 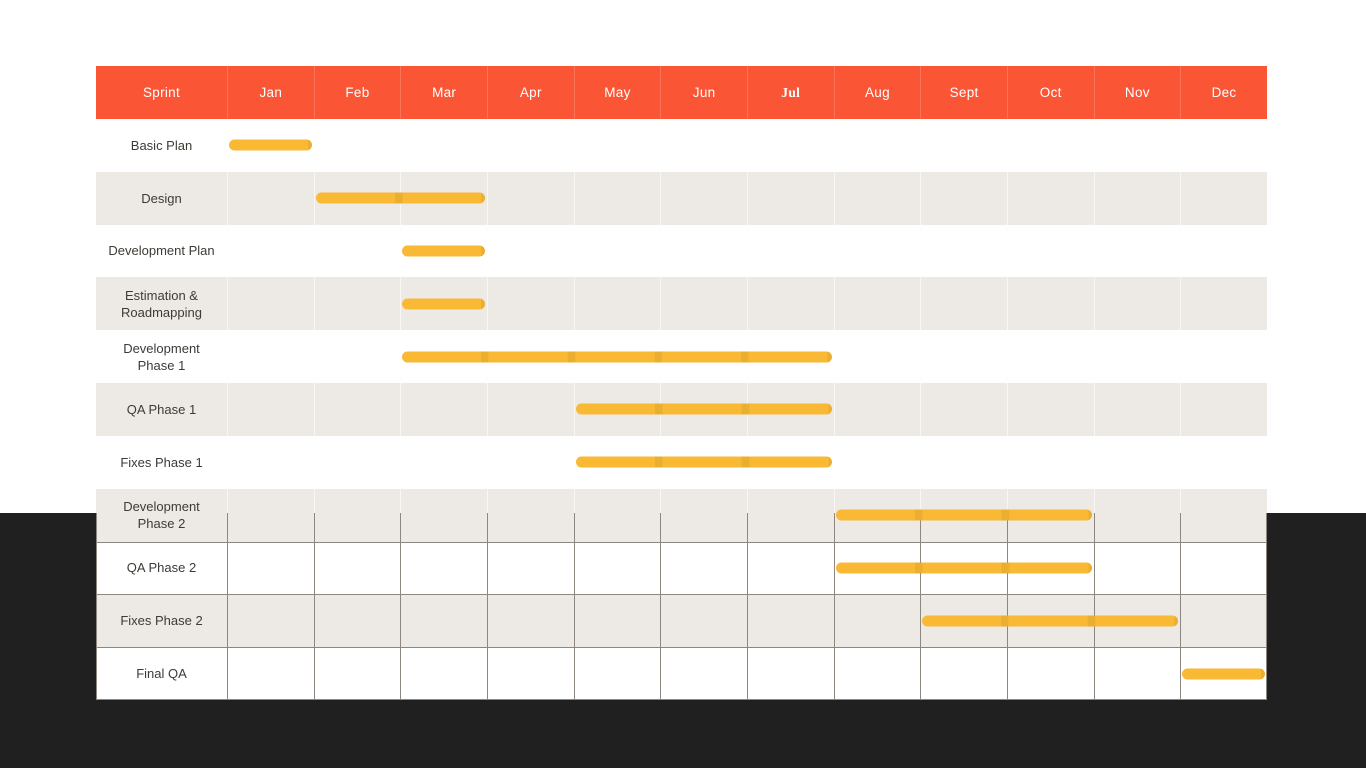 I want to click on header-cell-aug: Aug, so click(x=877, y=92).